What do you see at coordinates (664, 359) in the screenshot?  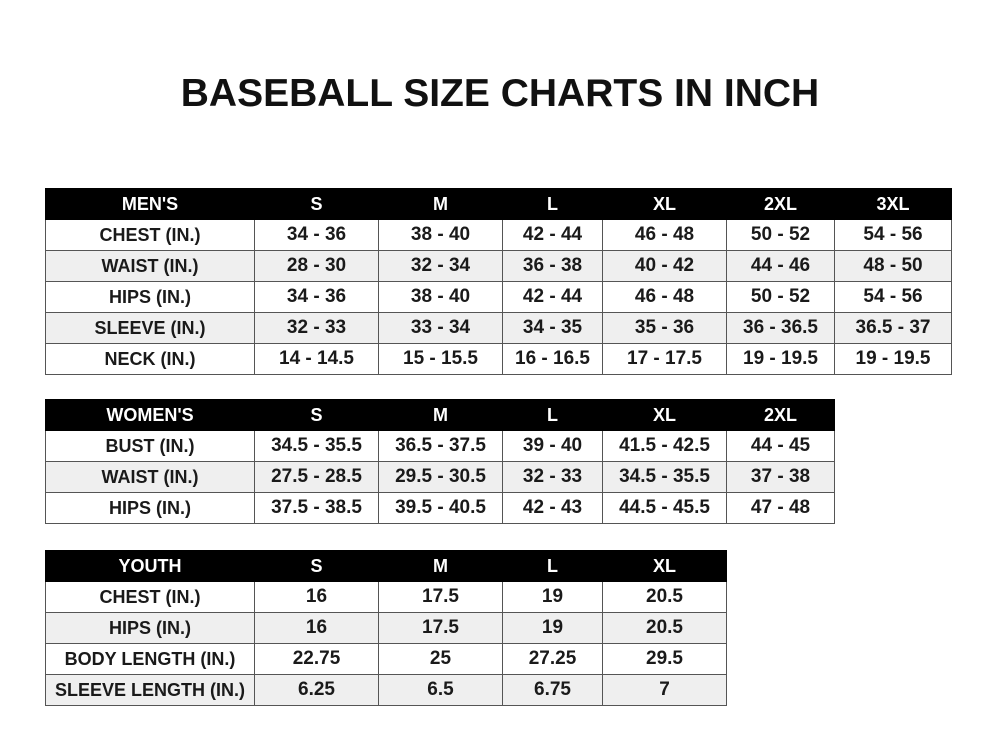 I see `size-value: 17 - 17.5` at bounding box center [664, 359].